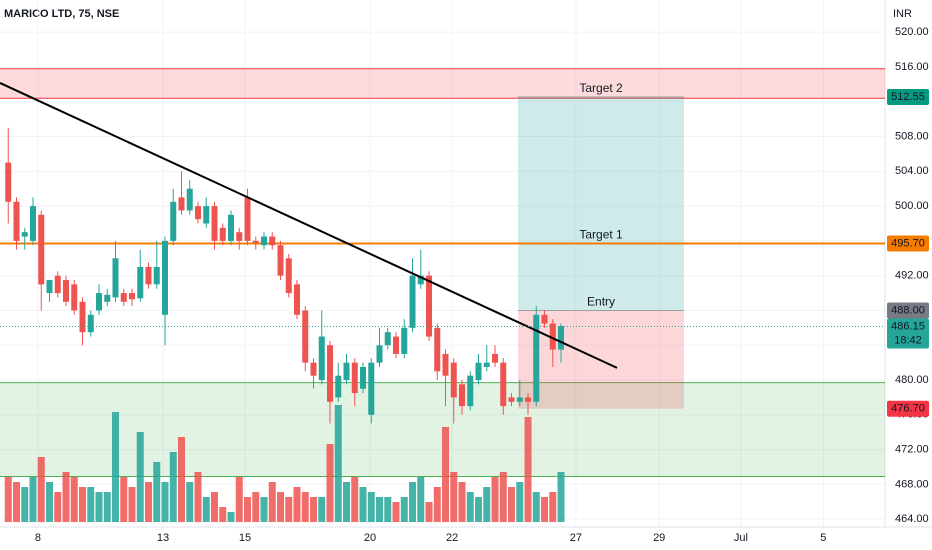  I want to click on x-tick-label: 22, so click(452, 538).